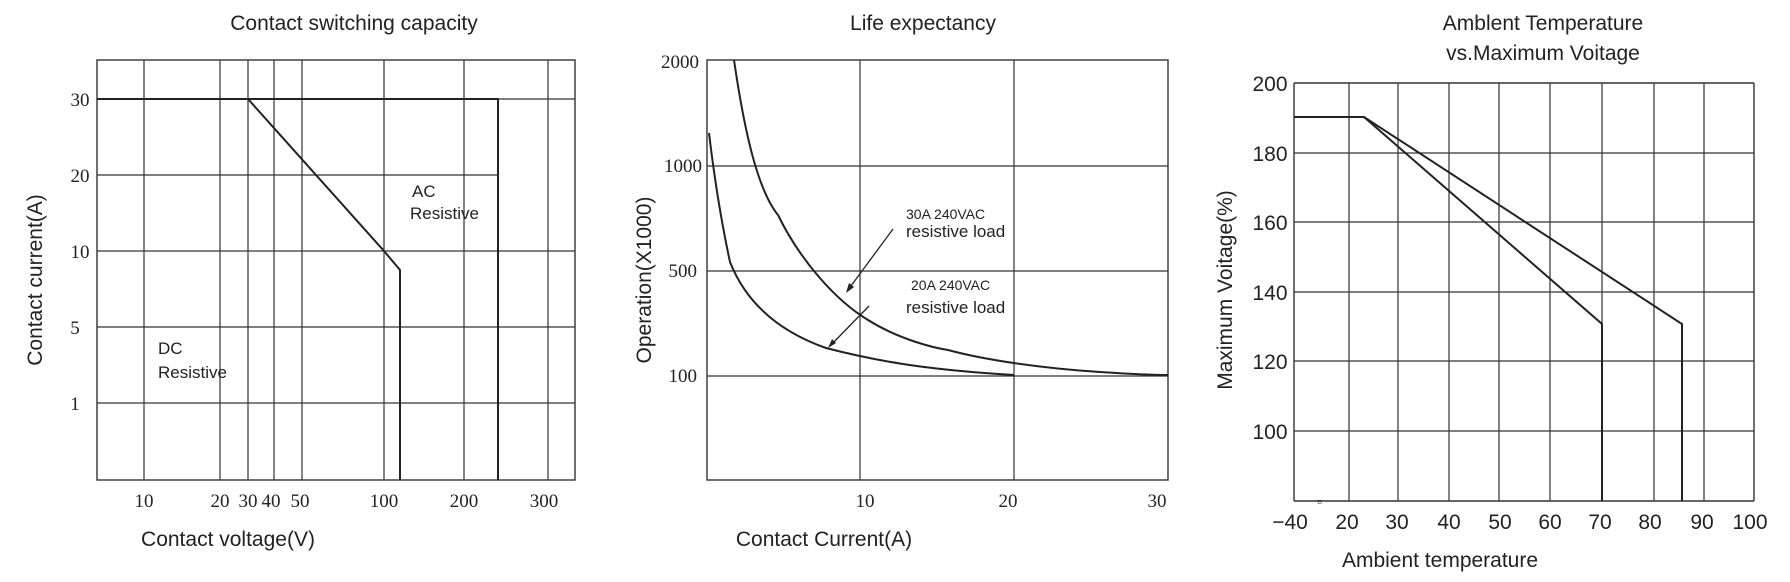 The width and height of the screenshot is (1790, 582). I want to click on chart1-xtick: 30, so click(248, 501).